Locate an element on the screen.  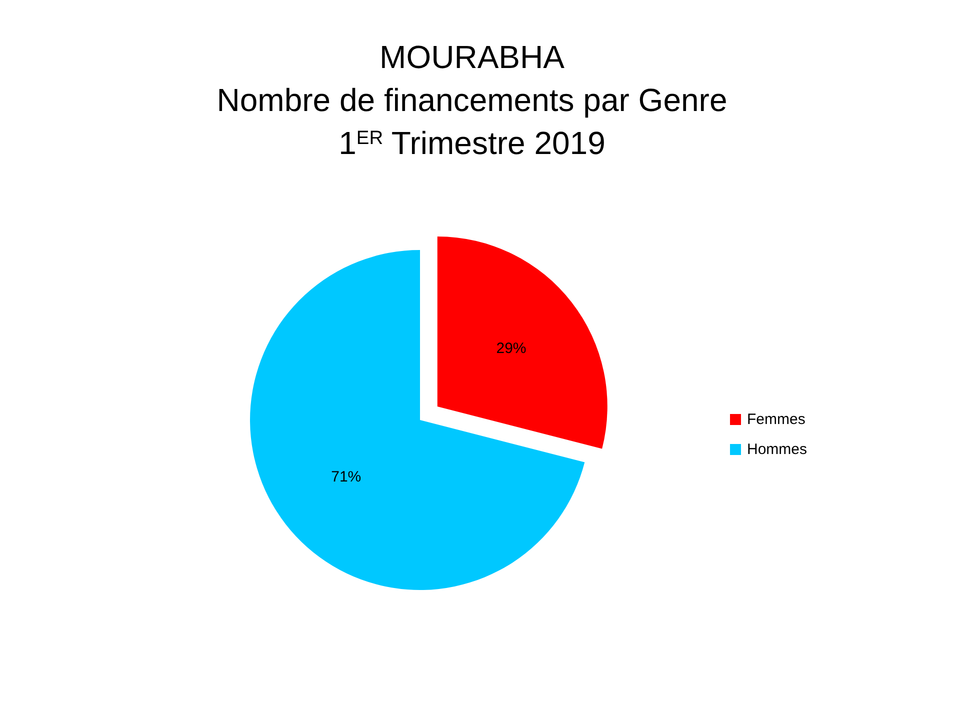
data-label: 71% is located at coordinates (346, 477).